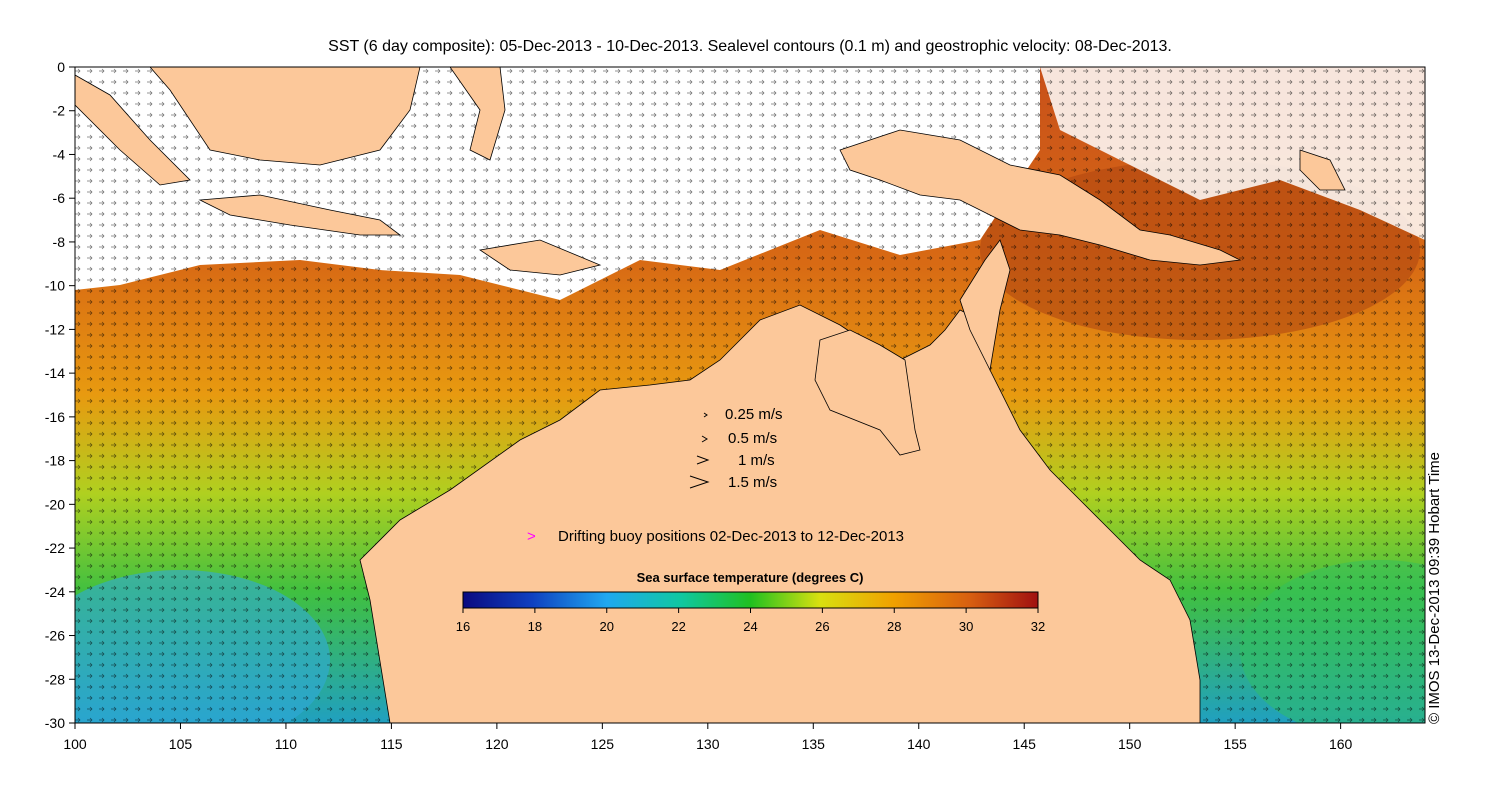  I want to click on colorbar-tick-label: 18, so click(535, 626).